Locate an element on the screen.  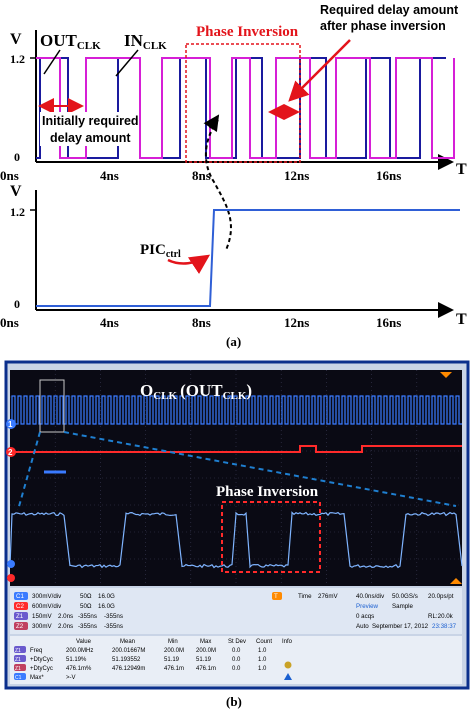
pic-ctrl-waveform is located at coordinates (248, 258).